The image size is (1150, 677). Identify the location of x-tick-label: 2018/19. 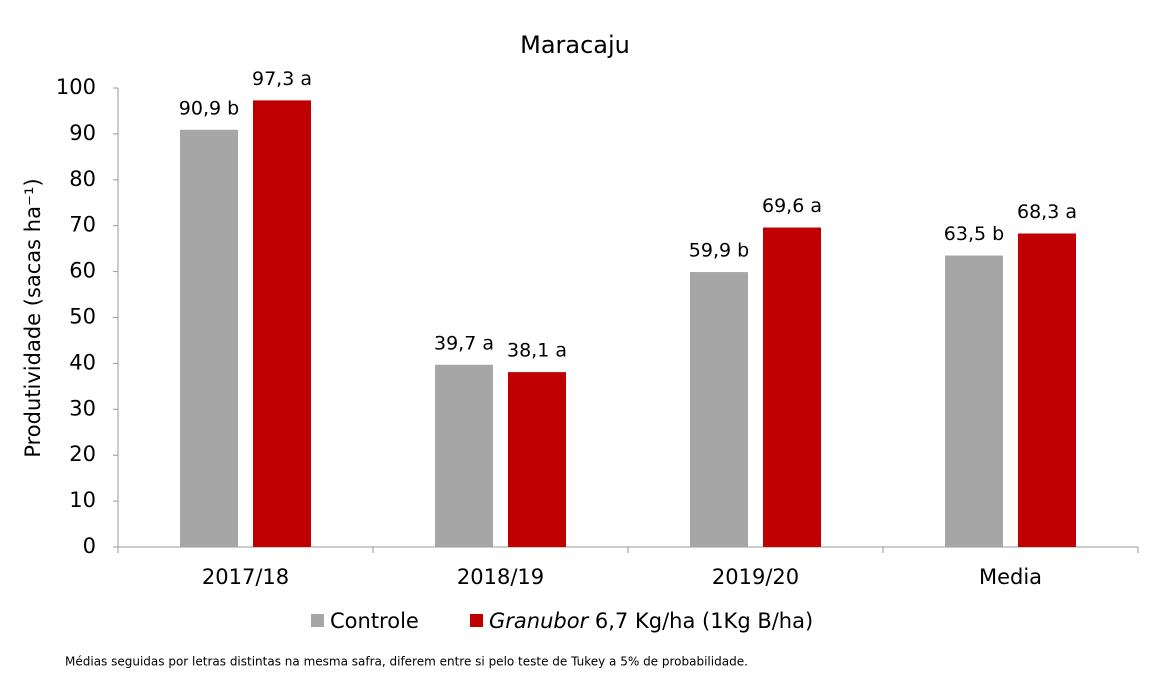
(500, 577).